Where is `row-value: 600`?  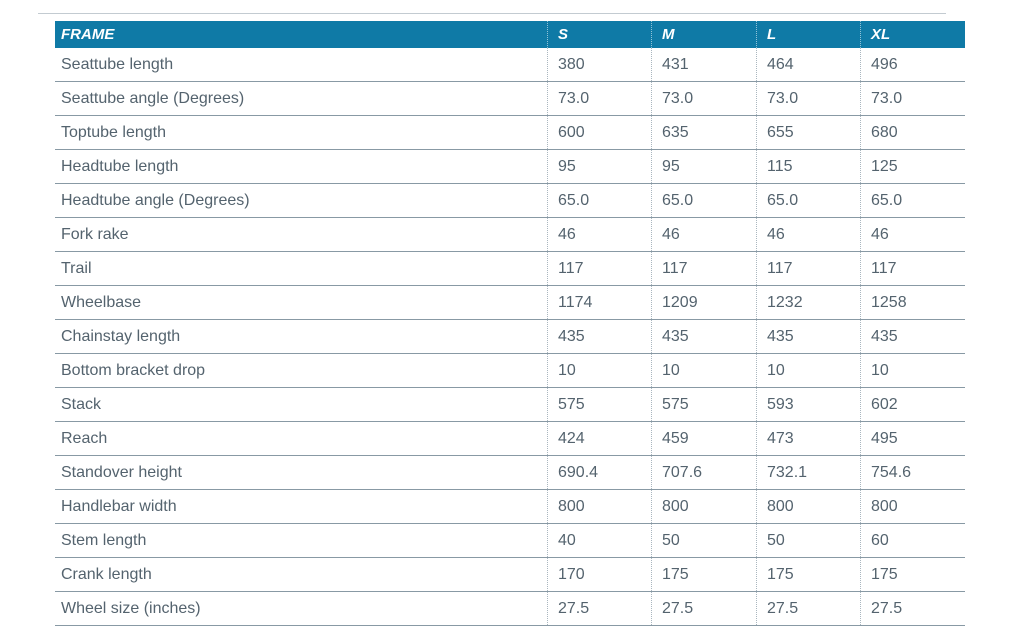 row-value: 600 is located at coordinates (599, 132).